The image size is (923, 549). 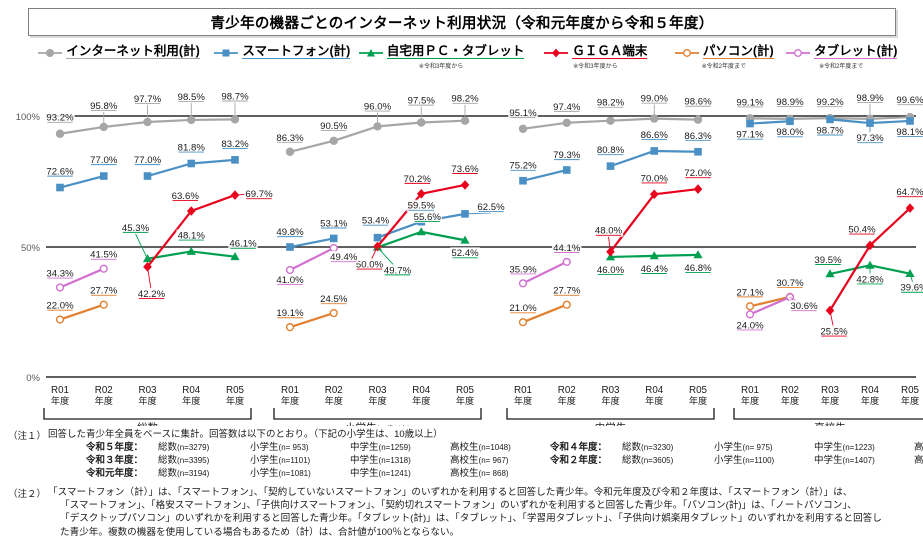 I want to click on legend-internet-total: インターネット利用(計), so click(x=118, y=51).